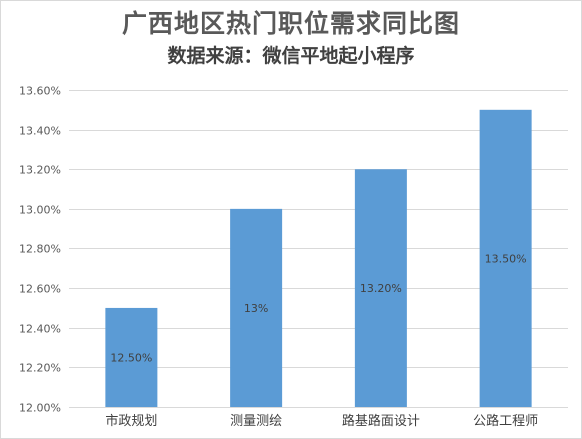 The image size is (582, 439). What do you see at coordinates (40, 408) in the screenshot?
I see `y-tick-label: 12.00%` at bounding box center [40, 408].